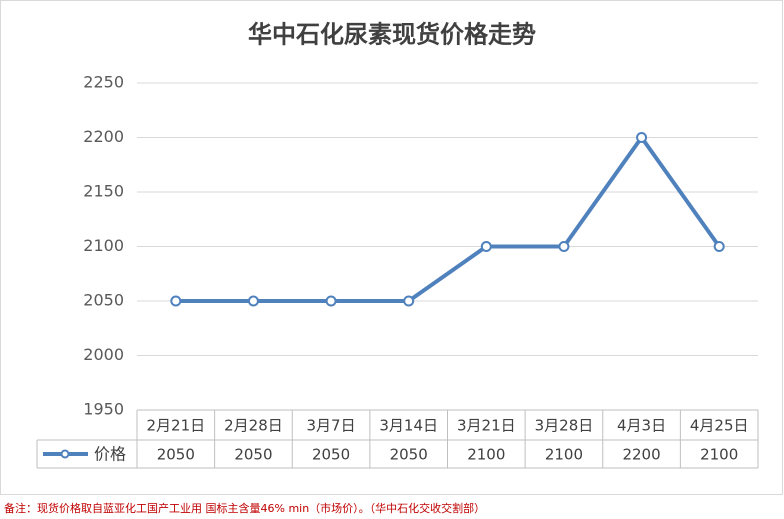 This screenshot has height=519, width=784. Describe the element at coordinates (641, 426) in the screenshot. I see `x-tick-label: 4月3日` at that location.